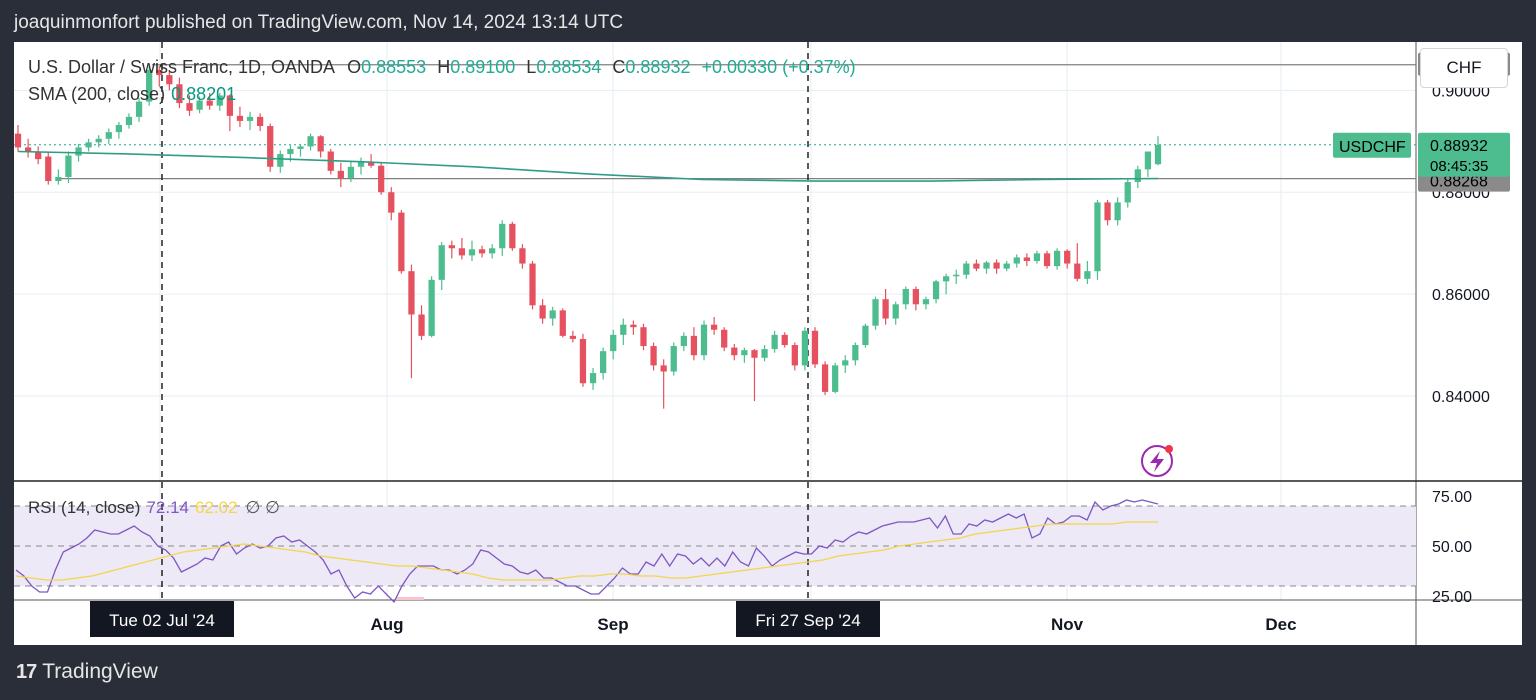 This screenshot has width=1536, height=700. I want to click on symbol-tag, so click(1372, 145).